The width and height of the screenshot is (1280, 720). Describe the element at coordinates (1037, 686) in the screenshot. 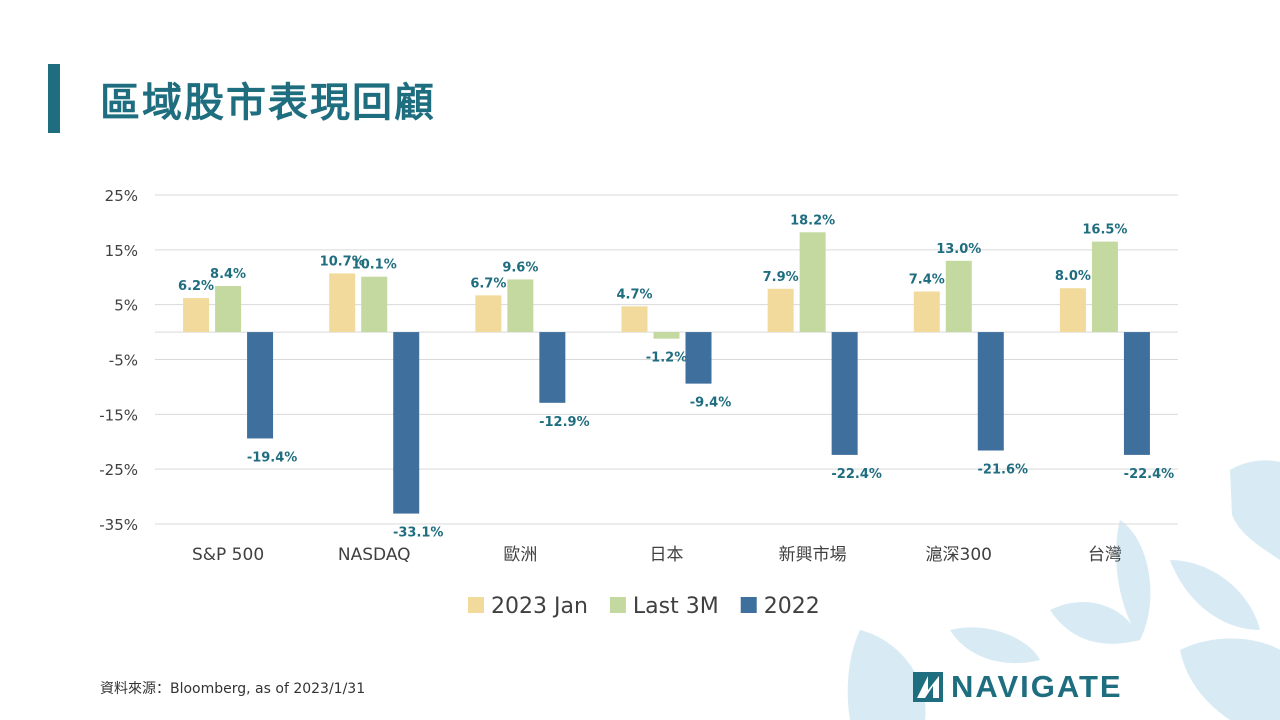

I see `logo-text: NAVIGATE` at that location.